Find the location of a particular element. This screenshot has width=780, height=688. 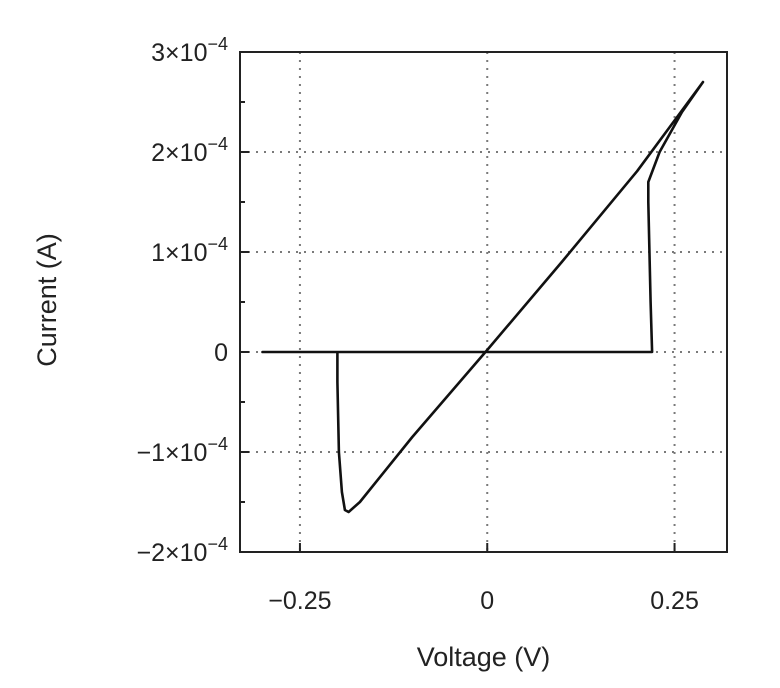

x-tick-label: −0.25 is located at coordinates (299, 601).